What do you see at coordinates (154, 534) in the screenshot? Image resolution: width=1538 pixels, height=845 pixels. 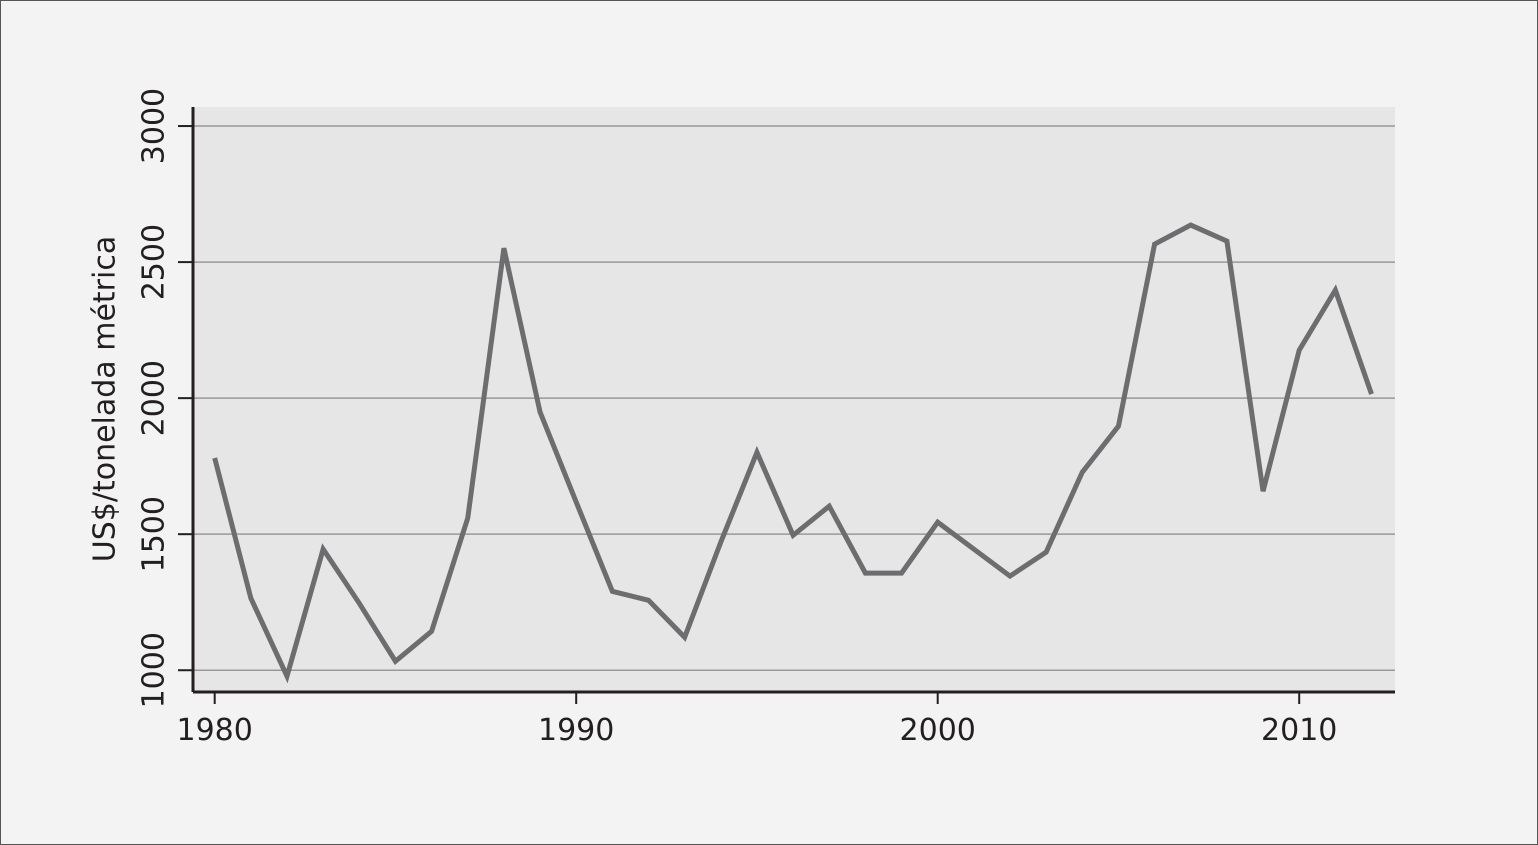 I see `y-tick-label: 1500` at bounding box center [154, 534].